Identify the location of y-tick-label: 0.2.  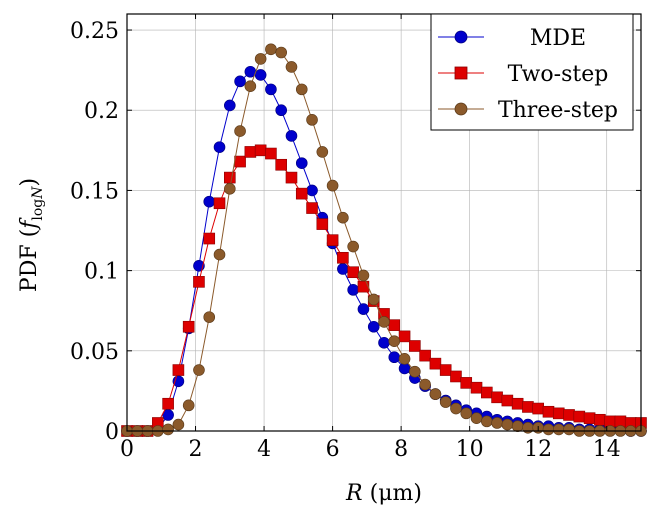
(101, 111).